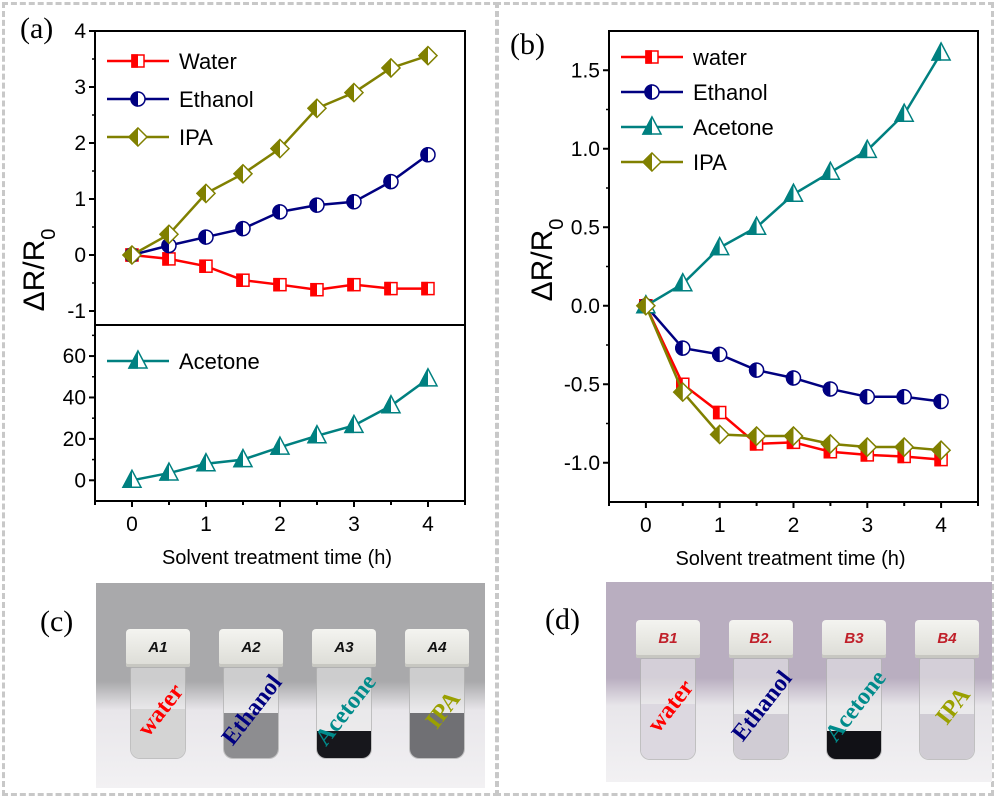  I want to click on vial-cap: B3, so click(854, 639).